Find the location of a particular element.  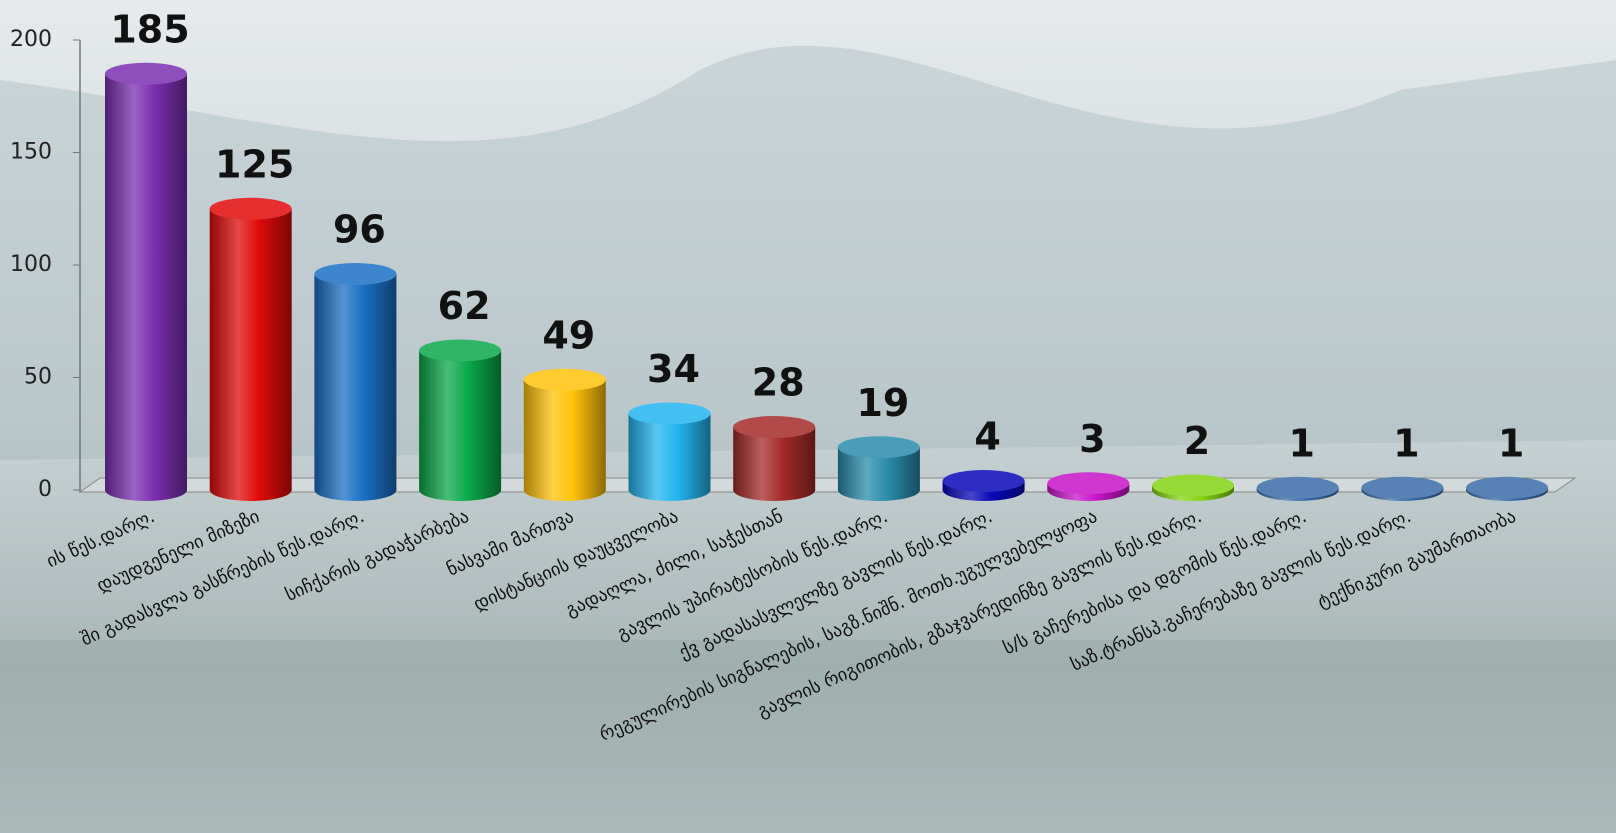

y-tick-label: 100 is located at coordinates (31, 264).